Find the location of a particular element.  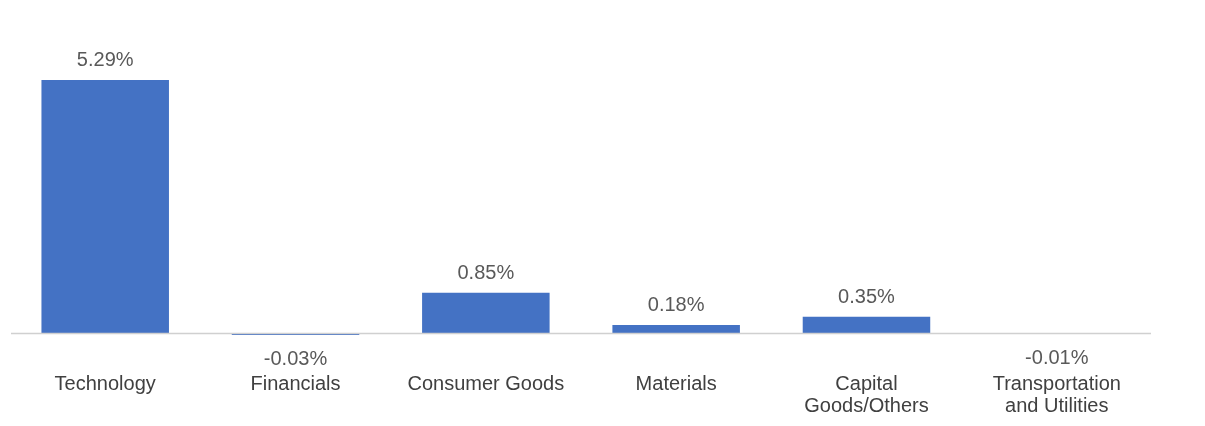

x-tick-label: Materials is located at coordinates (676, 382).